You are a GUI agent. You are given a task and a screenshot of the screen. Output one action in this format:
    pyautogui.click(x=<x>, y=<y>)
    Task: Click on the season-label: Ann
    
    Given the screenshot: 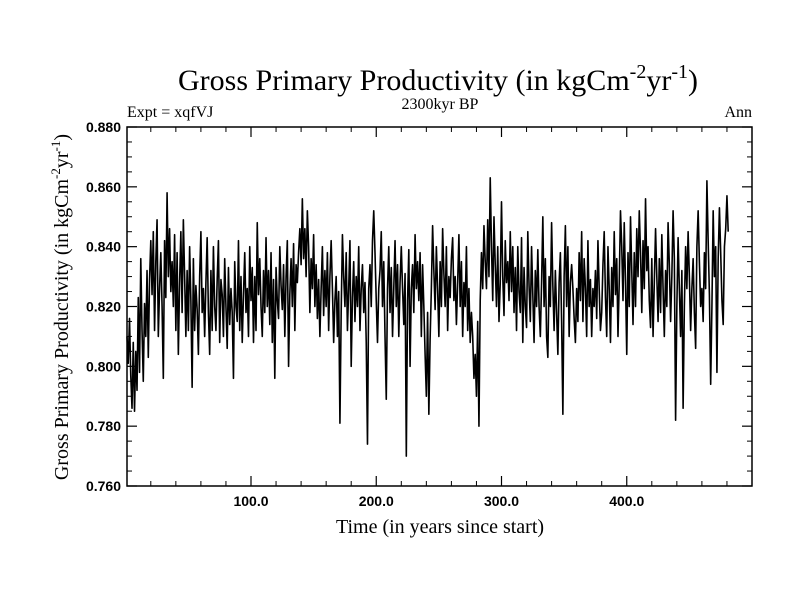 What is the action you would take?
    pyautogui.click(x=738, y=112)
    